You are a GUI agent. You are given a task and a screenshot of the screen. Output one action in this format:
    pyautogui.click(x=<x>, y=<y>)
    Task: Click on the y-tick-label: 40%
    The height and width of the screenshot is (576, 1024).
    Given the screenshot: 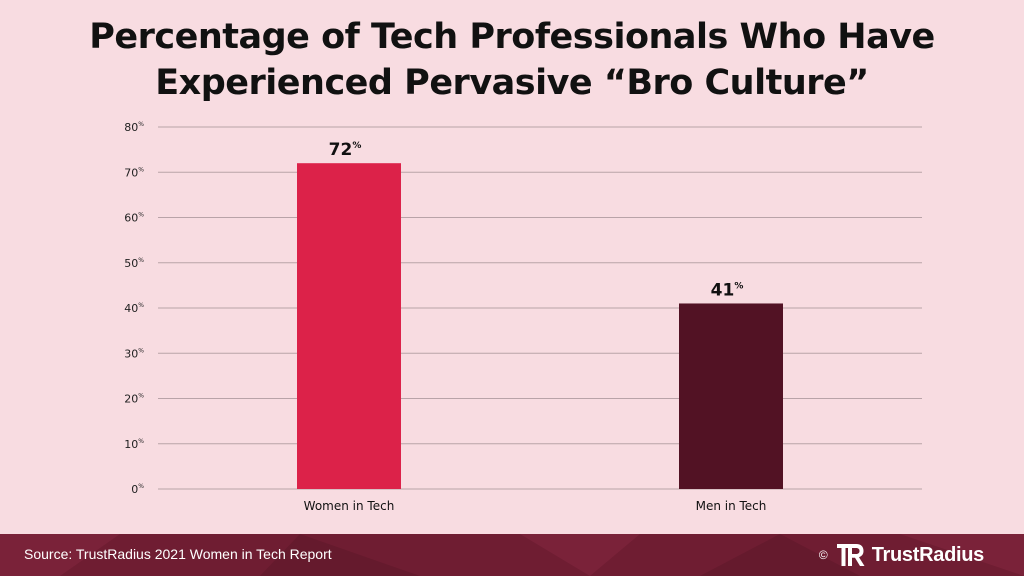 What is the action you would take?
    pyautogui.click(x=134, y=308)
    